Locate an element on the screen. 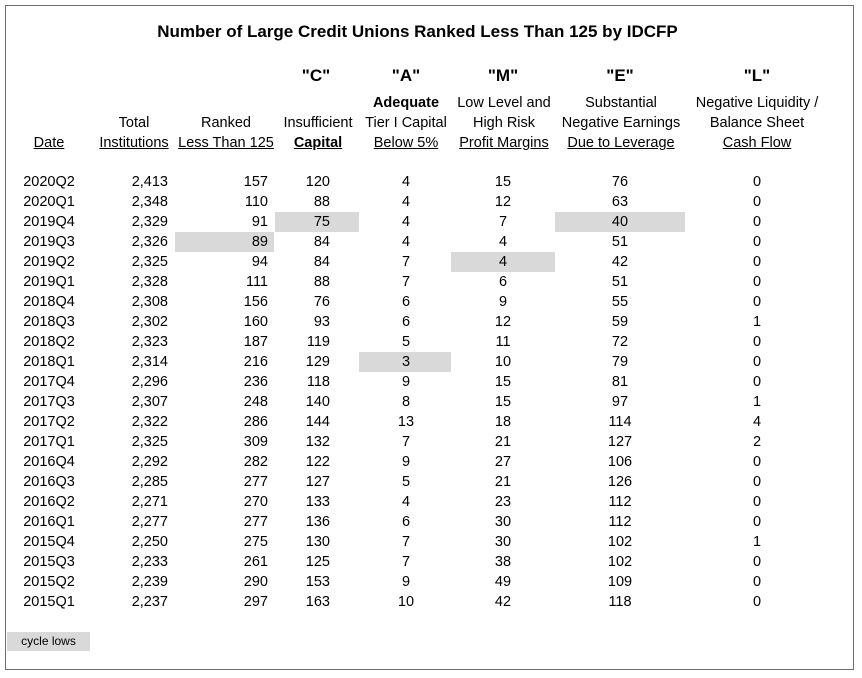 This screenshot has width=862, height=678. cell-e: 76 is located at coordinates (620, 182).